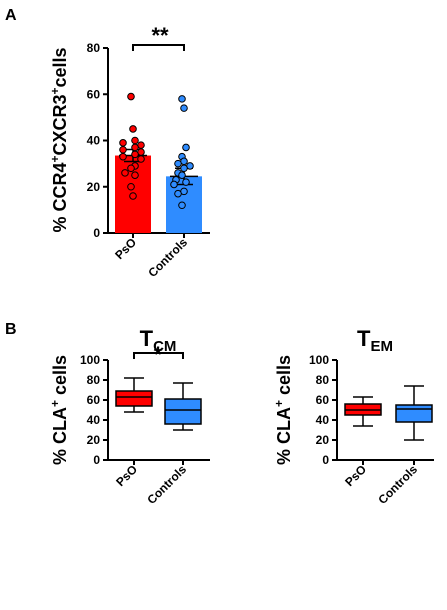 The height and width of the screenshot is (610, 447). Describe the element at coordinates (94, 380) in the screenshot. I see `chart-b1-y-tick-label: 80` at that location.